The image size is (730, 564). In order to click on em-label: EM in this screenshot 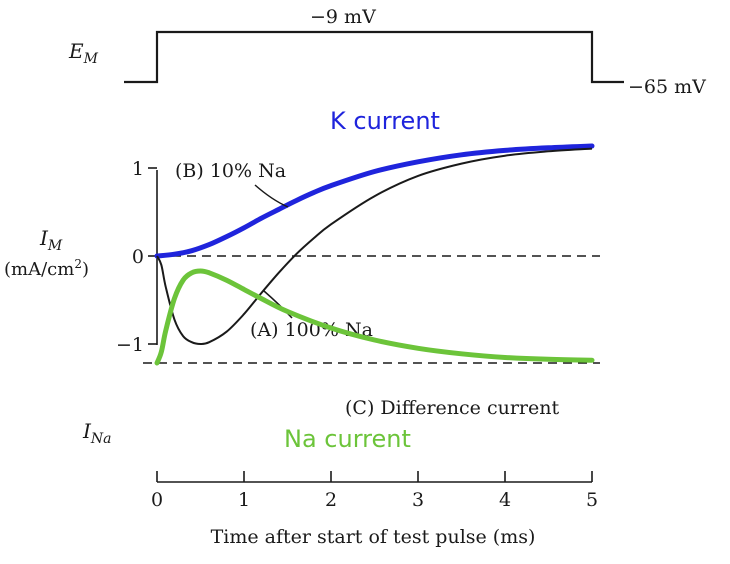, I will do `click(83, 53)`.